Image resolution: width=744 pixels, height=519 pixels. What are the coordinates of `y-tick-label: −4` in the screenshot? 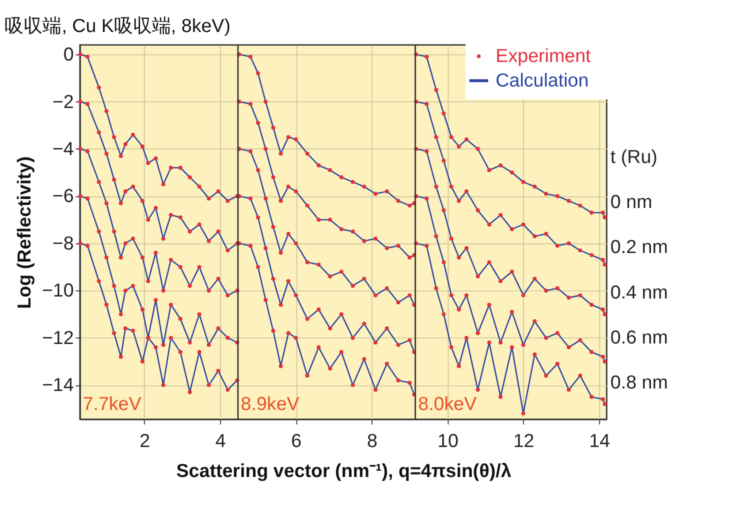 It's located at (63, 148).